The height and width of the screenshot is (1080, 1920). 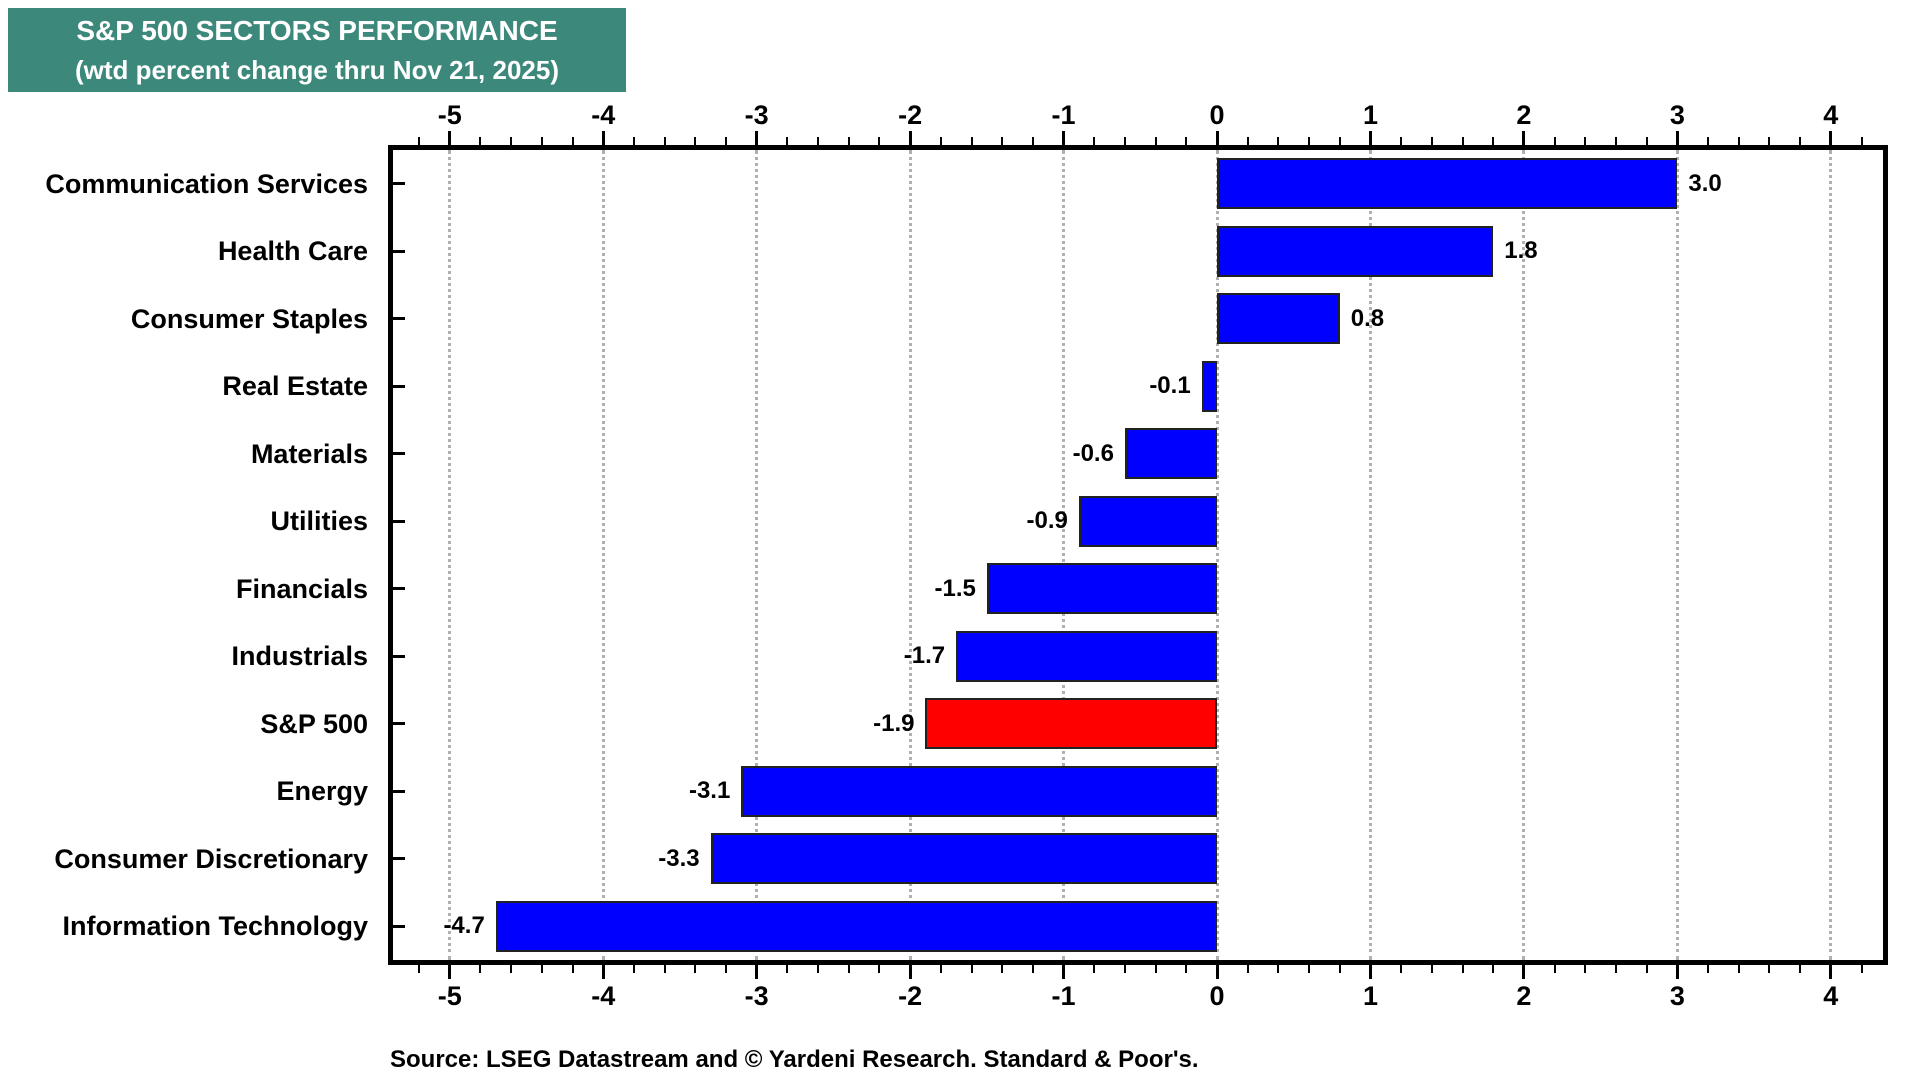 What do you see at coordinates (1367, 318) in the screenshot?
I see `bar-value-label: 0.8` at bounding box center [1367, 318].